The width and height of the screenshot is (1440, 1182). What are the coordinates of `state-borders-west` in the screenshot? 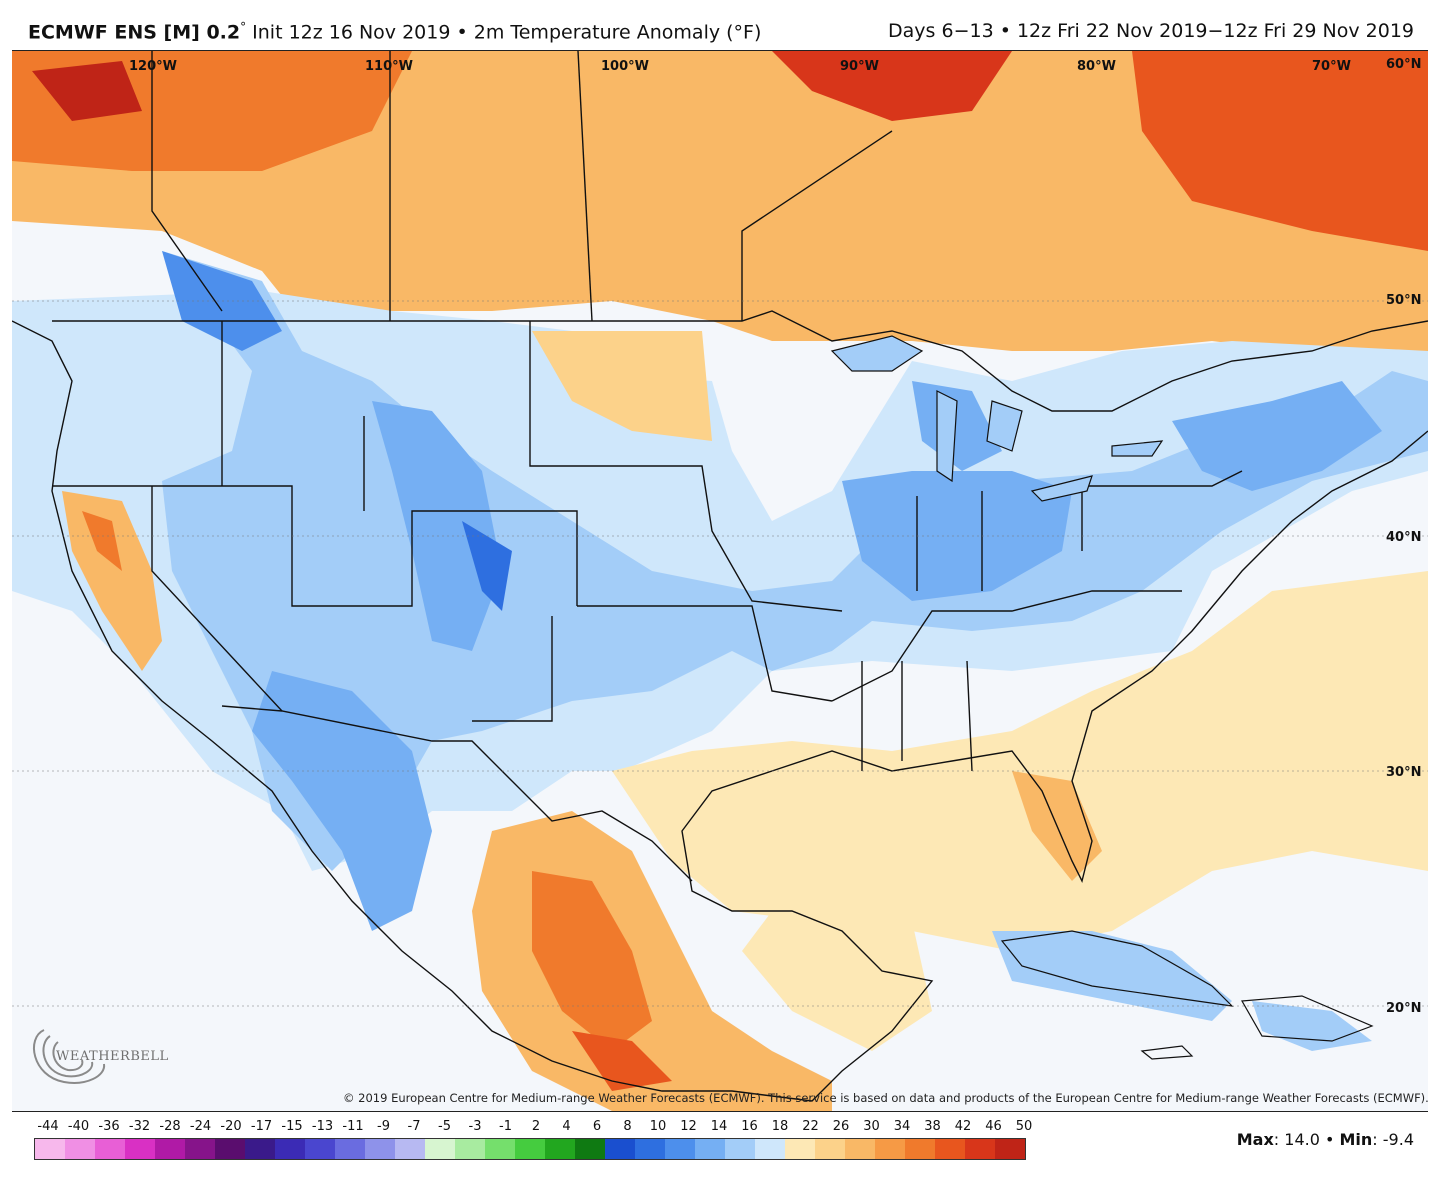 It's located at (315, 546).